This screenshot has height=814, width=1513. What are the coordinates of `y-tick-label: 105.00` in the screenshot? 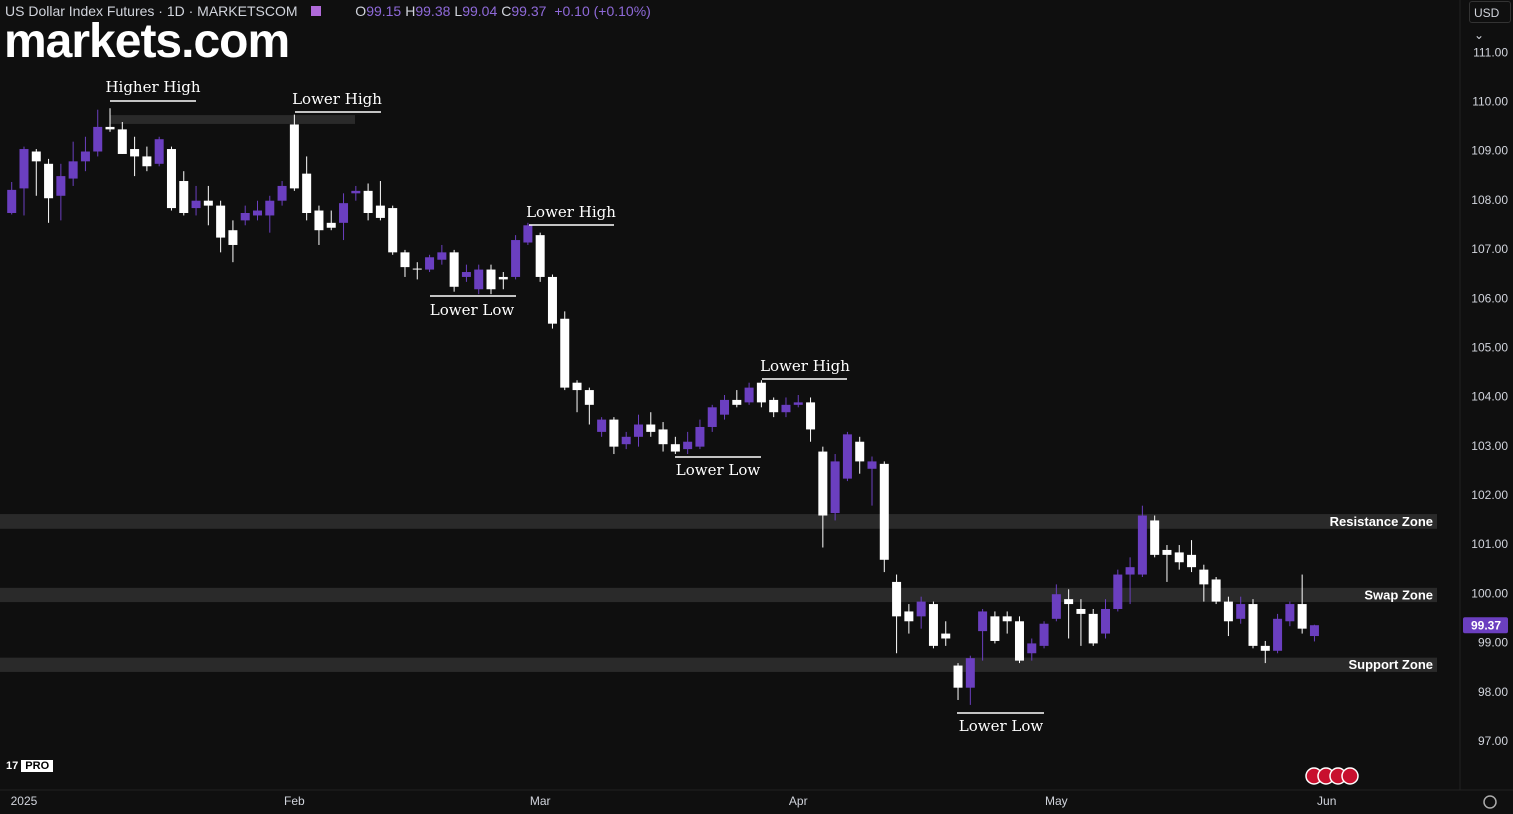 It's located at (1489, 347).